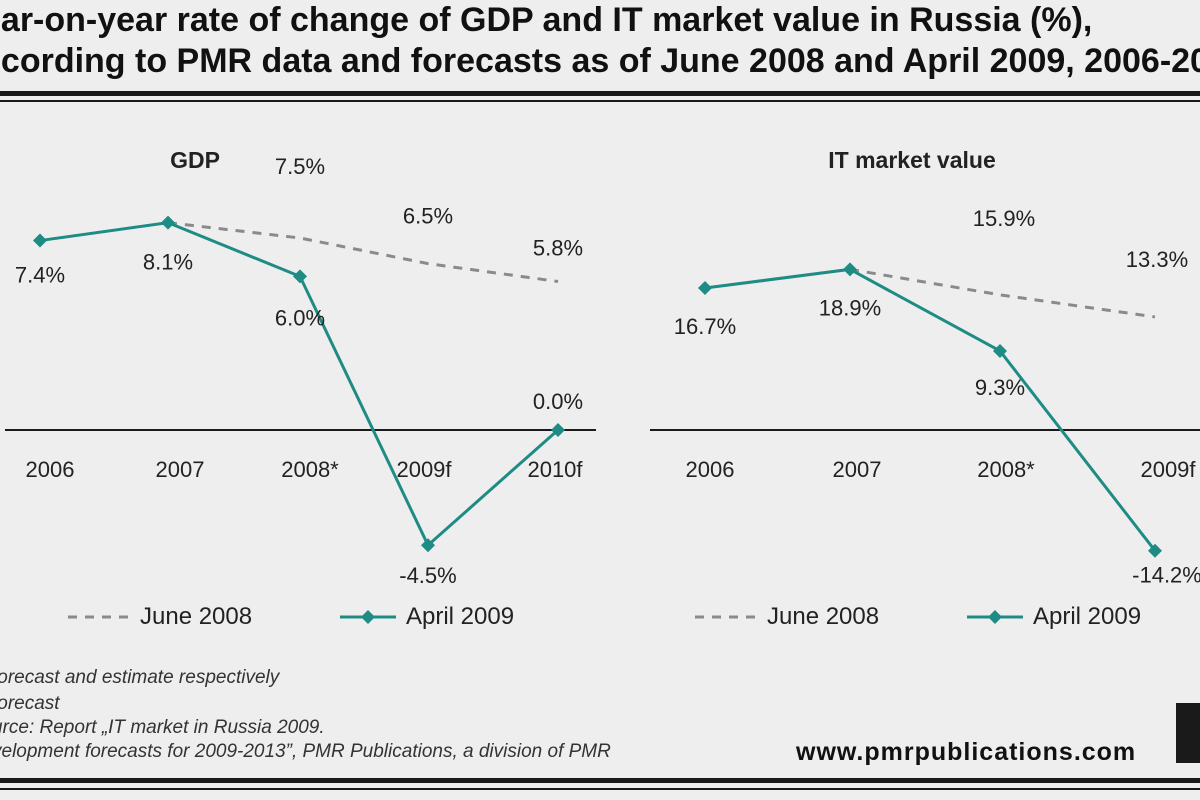 Image resolution: width=1200 pixels, height=800 pixels. I want to click on gdp-legend-april-2009-marker, so click(368, 617).